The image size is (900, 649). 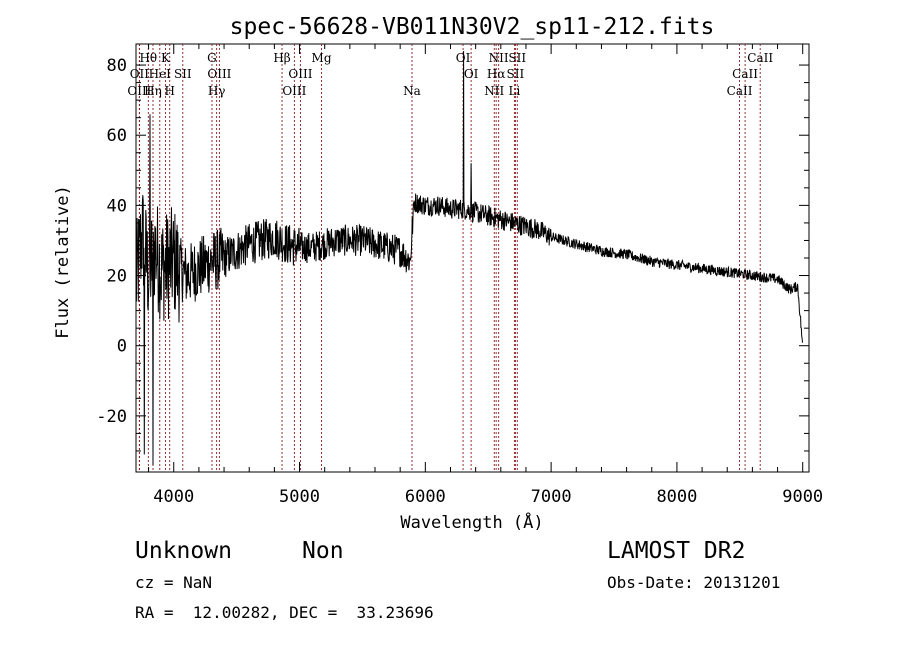 I want to click on line-marker-label: Na, so click(x=412, y=91).